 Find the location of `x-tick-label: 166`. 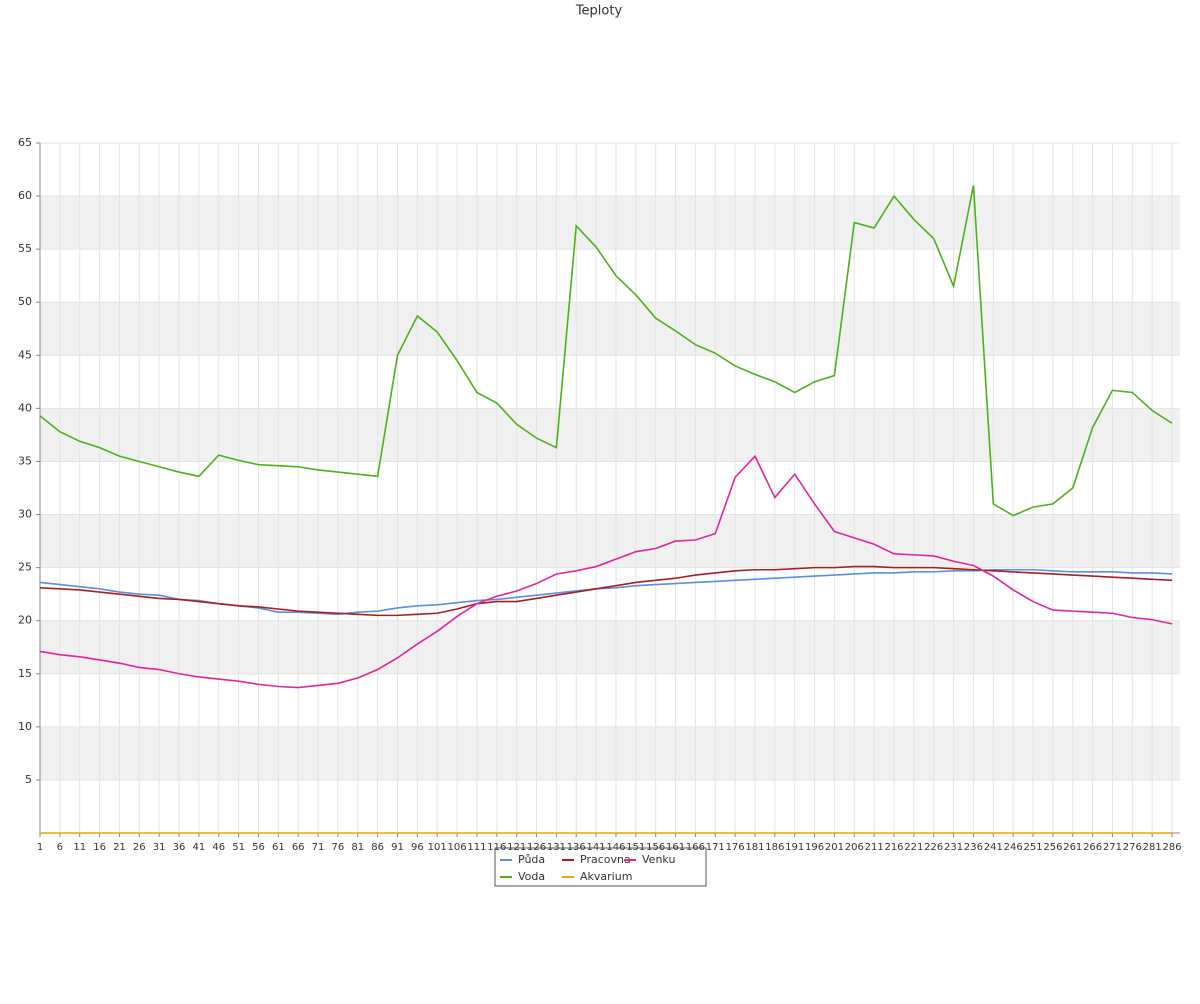

x-tick-label: 166 is located at coordinates (695, 847).